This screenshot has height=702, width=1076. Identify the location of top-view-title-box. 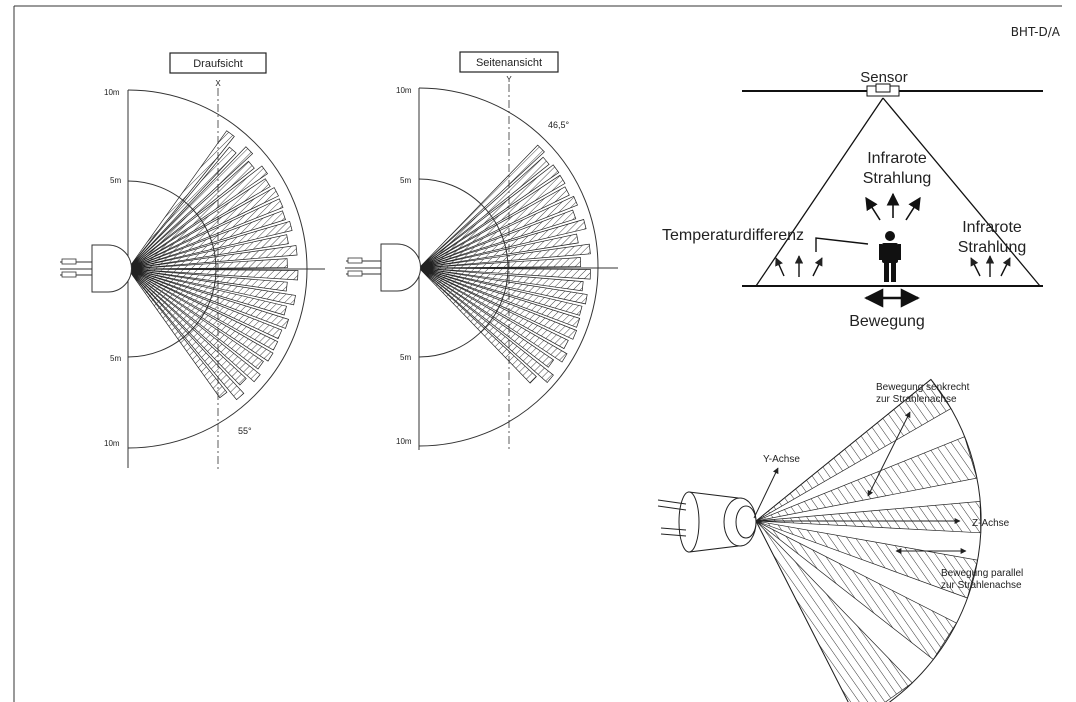
(218, 63).